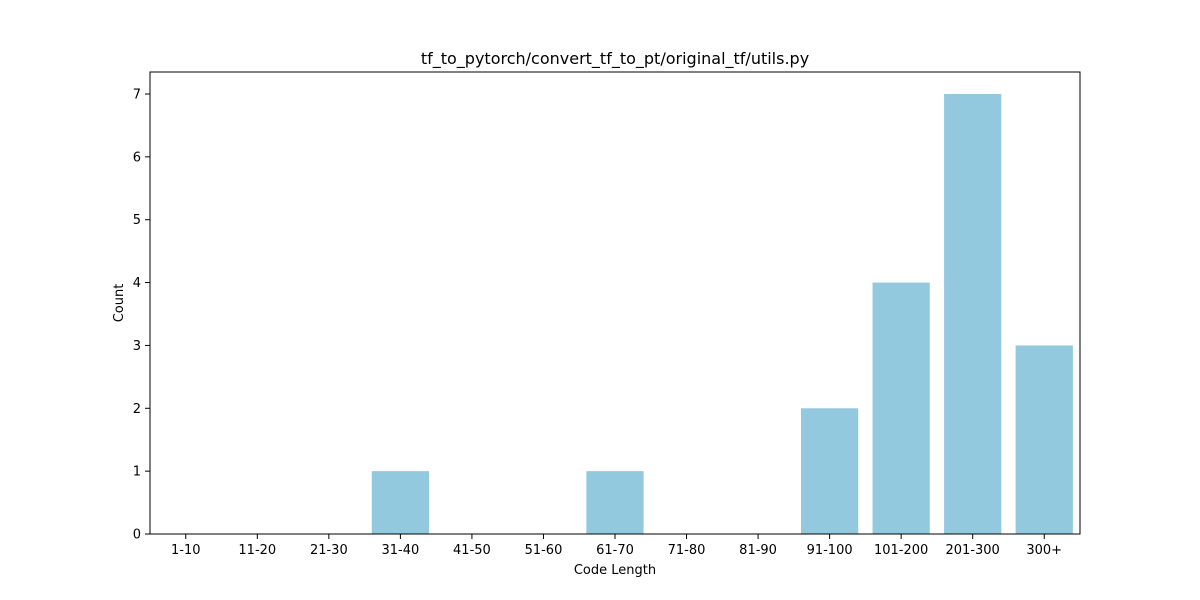 The image size is (1200, 600). Describe the element at coordinates (137, 472) in the screenshot. I see `y-tick-label: 1` at that location.